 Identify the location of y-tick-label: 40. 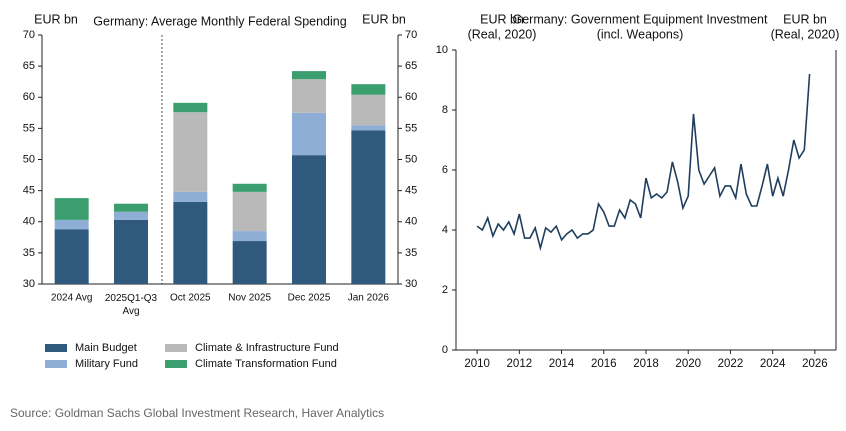
(29, 222).